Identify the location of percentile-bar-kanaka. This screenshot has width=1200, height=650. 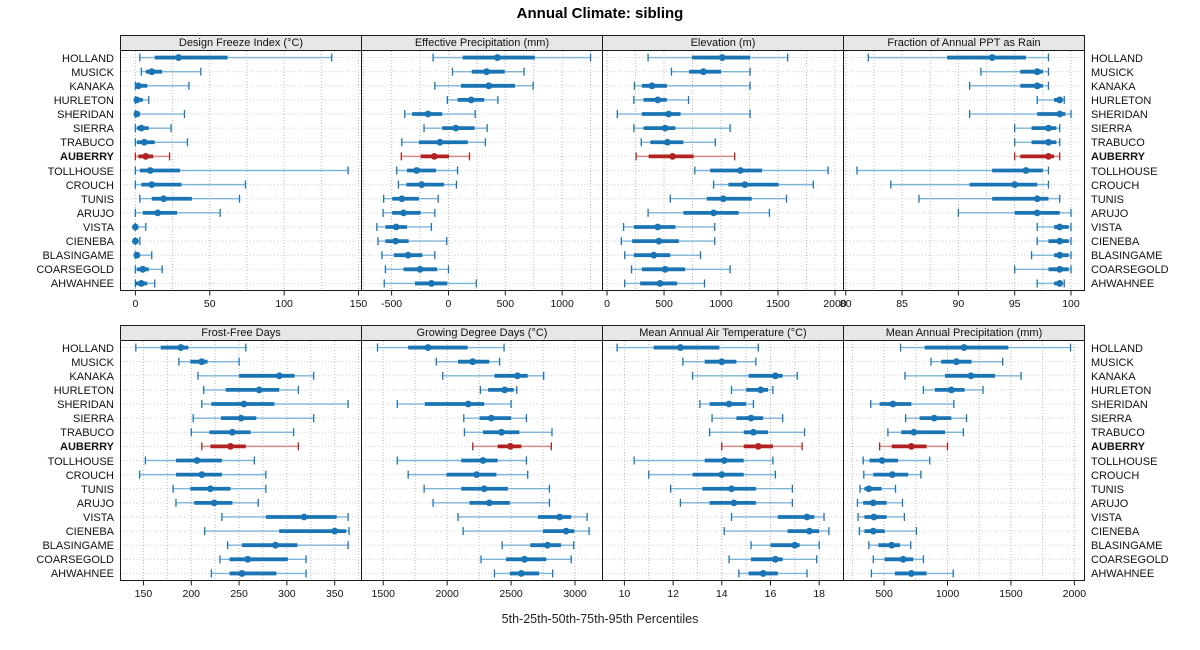
(493, 375).